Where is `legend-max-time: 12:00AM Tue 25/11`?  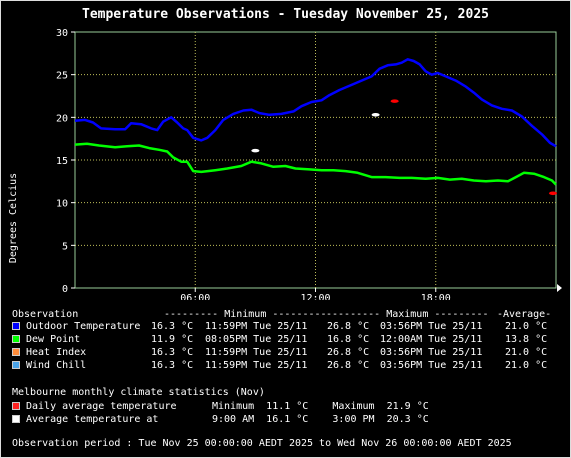 legend-max-time: 12:00AM Tue 25/11 is located at coordinates (431, 339).